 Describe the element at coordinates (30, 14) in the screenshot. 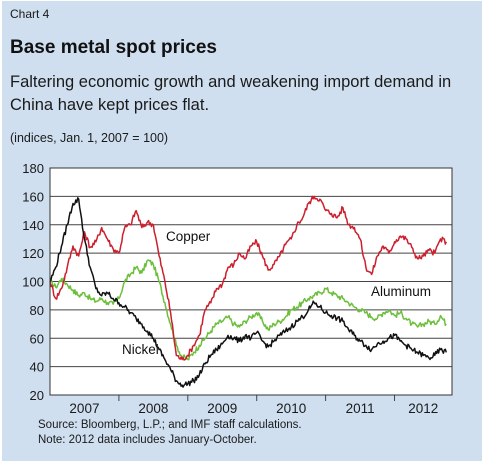

I see `chart-number-label: Chart 4` at that location.